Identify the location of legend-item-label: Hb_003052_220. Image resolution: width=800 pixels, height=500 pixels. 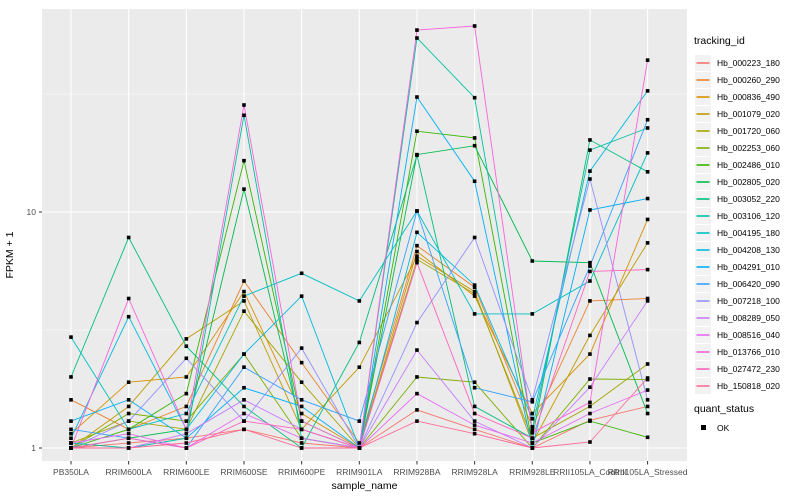
(748, 199).